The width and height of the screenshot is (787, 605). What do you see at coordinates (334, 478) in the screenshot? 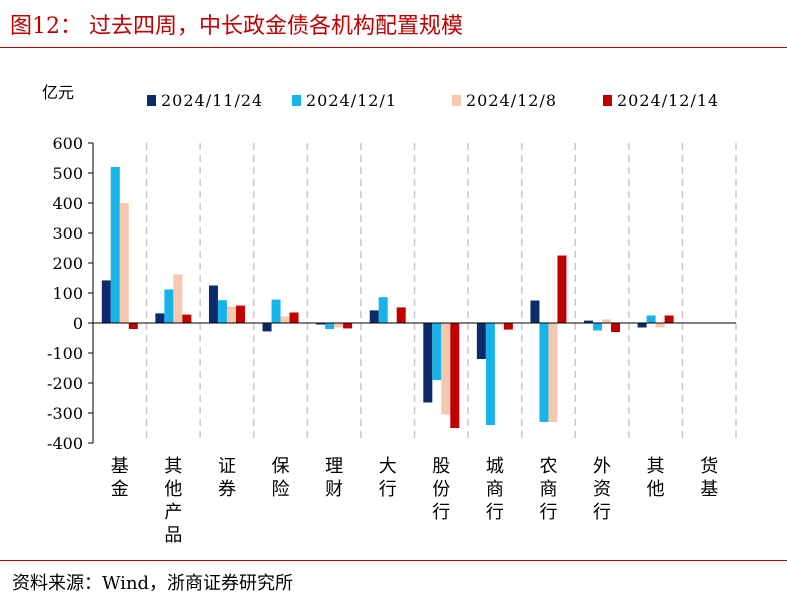
I see `x-category-label: 理财` at bounding box center [334, 478].